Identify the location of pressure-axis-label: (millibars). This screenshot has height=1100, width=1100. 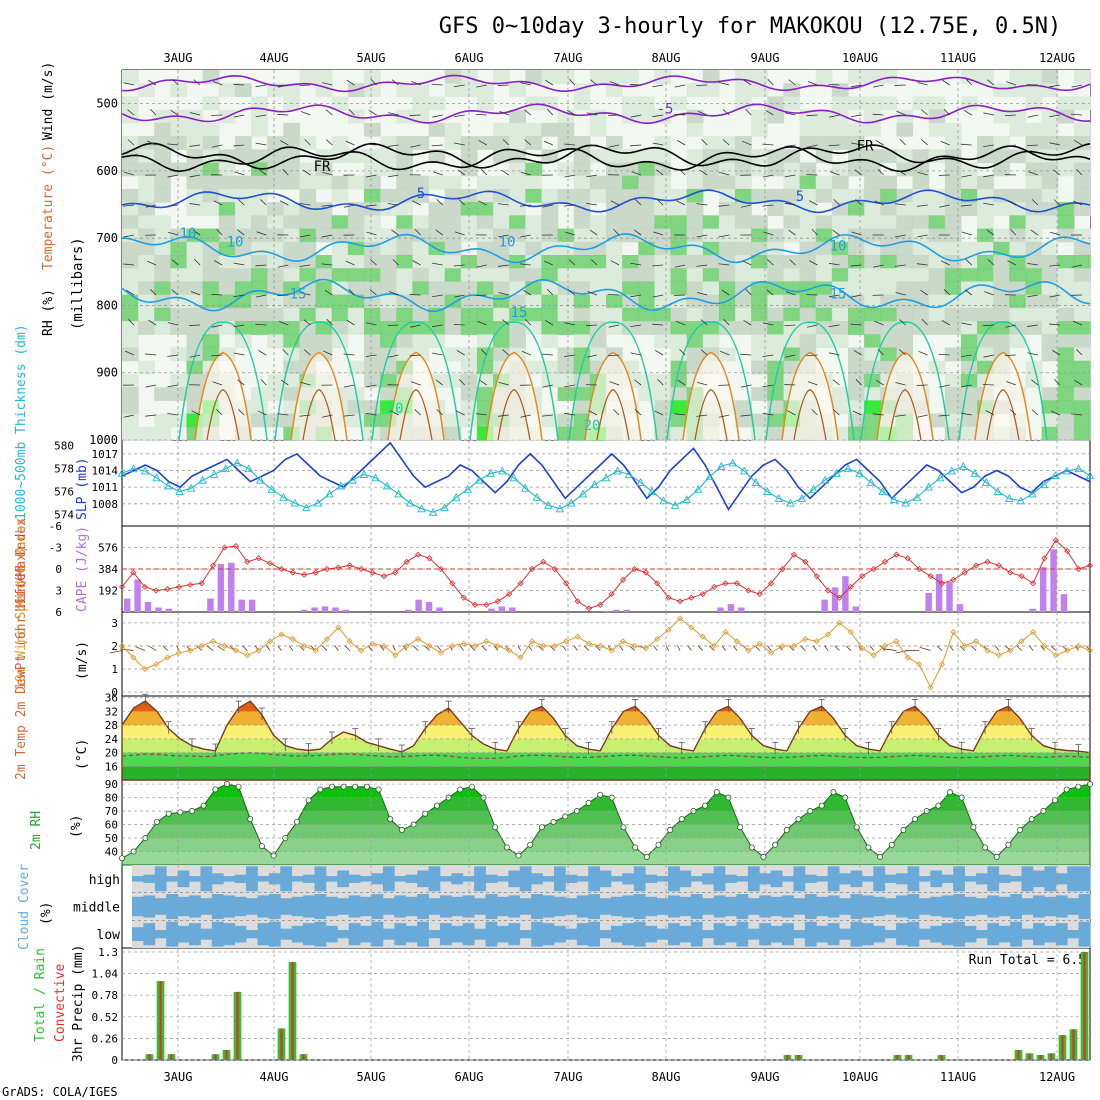
(78, 283).